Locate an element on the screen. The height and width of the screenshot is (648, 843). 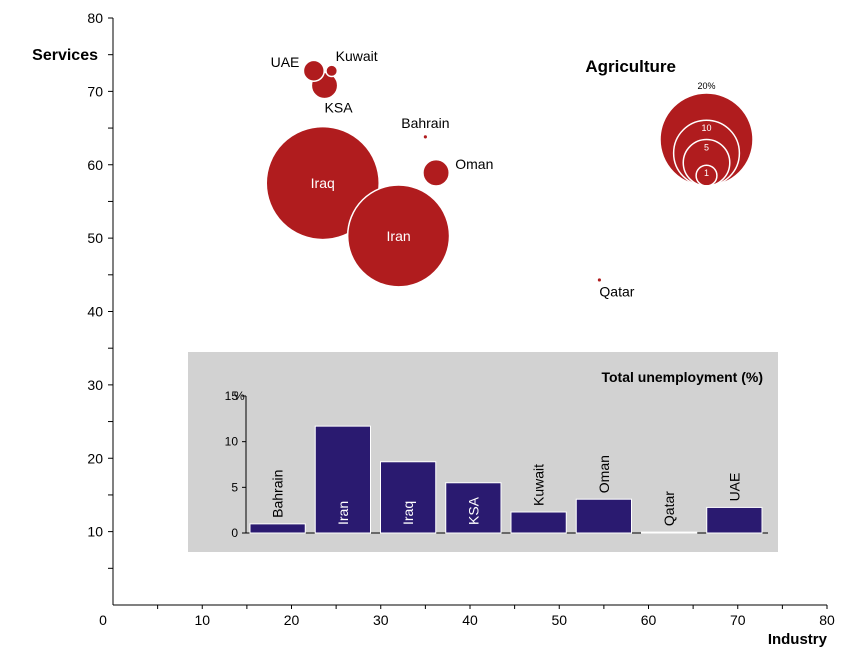
y-axis-ticks: 10 20 30 40 50 60 70 80 is located at coordinates (100, 289).